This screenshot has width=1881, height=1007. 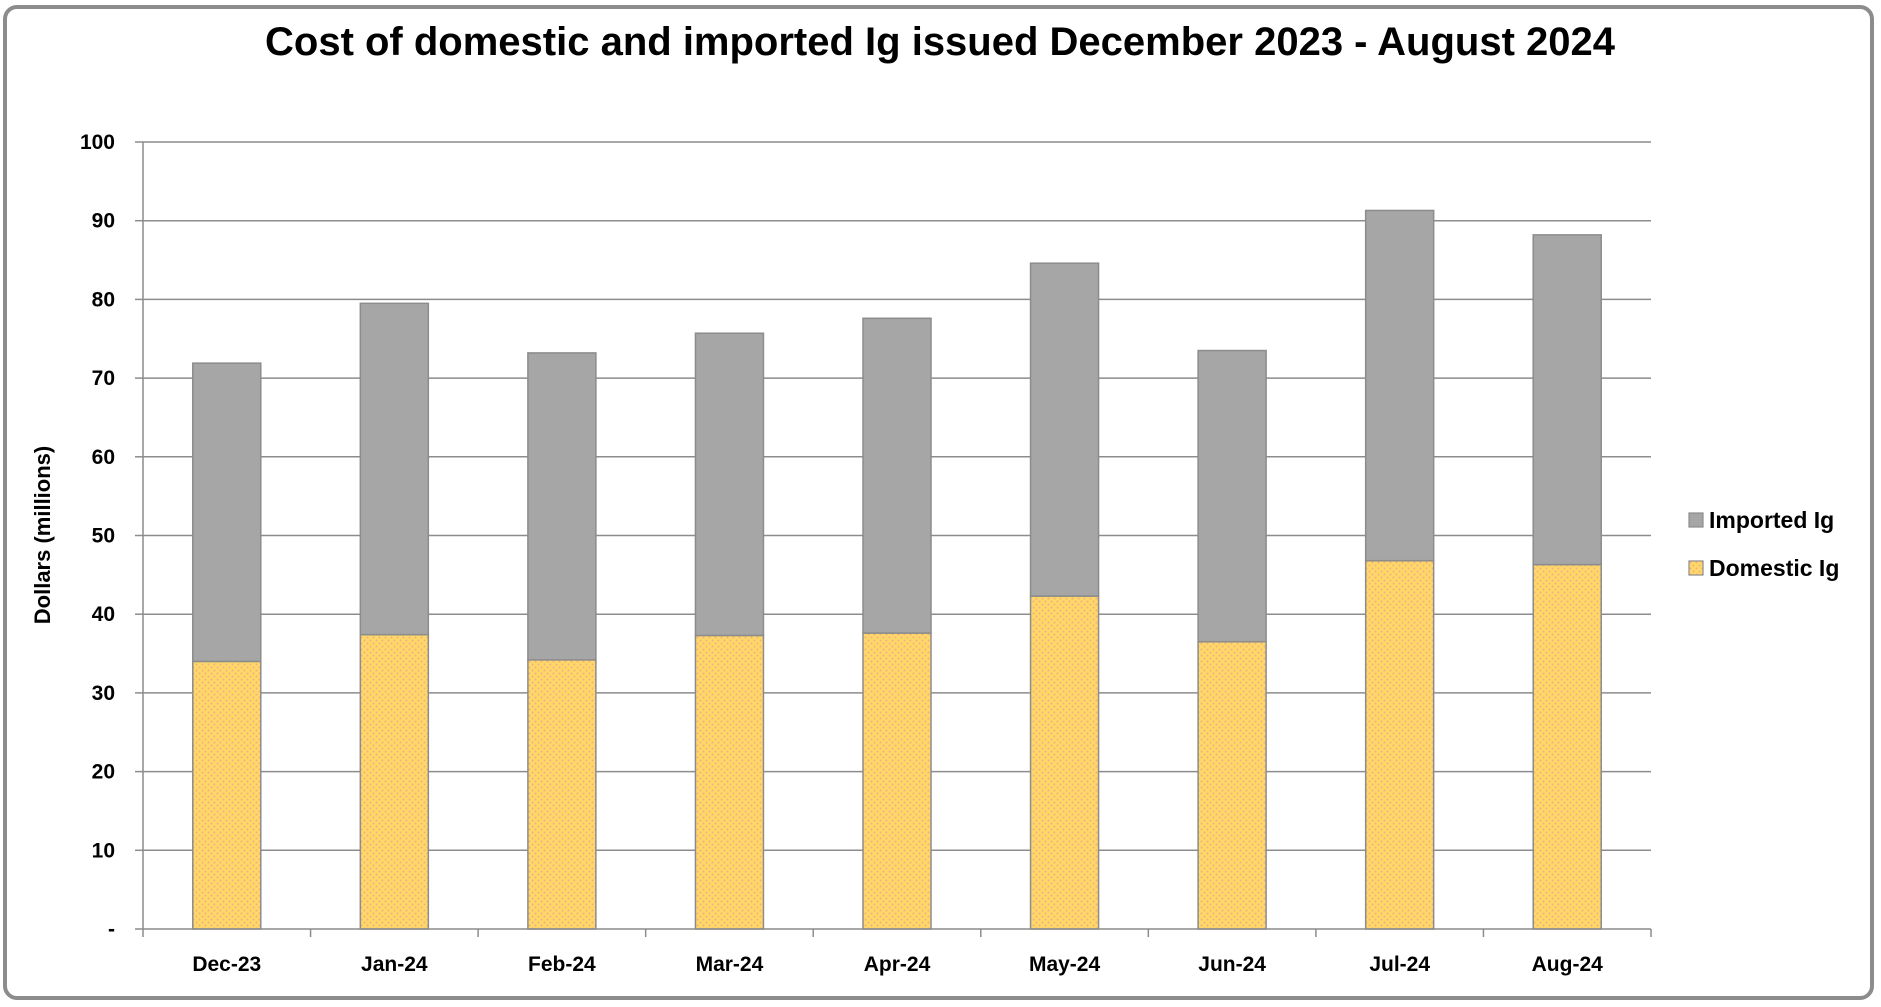 What do you see at coordinates (1399, 964) in the screenshot?
I see `x-tick-label: Jul-24` at bounding box center [1399, 964].